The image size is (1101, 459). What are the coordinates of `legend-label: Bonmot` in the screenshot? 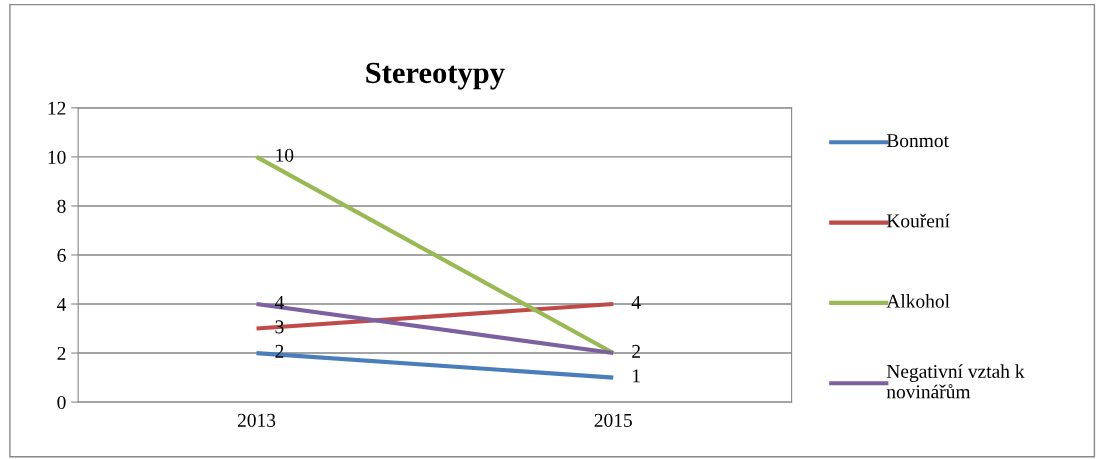 It's located at (917, 141).